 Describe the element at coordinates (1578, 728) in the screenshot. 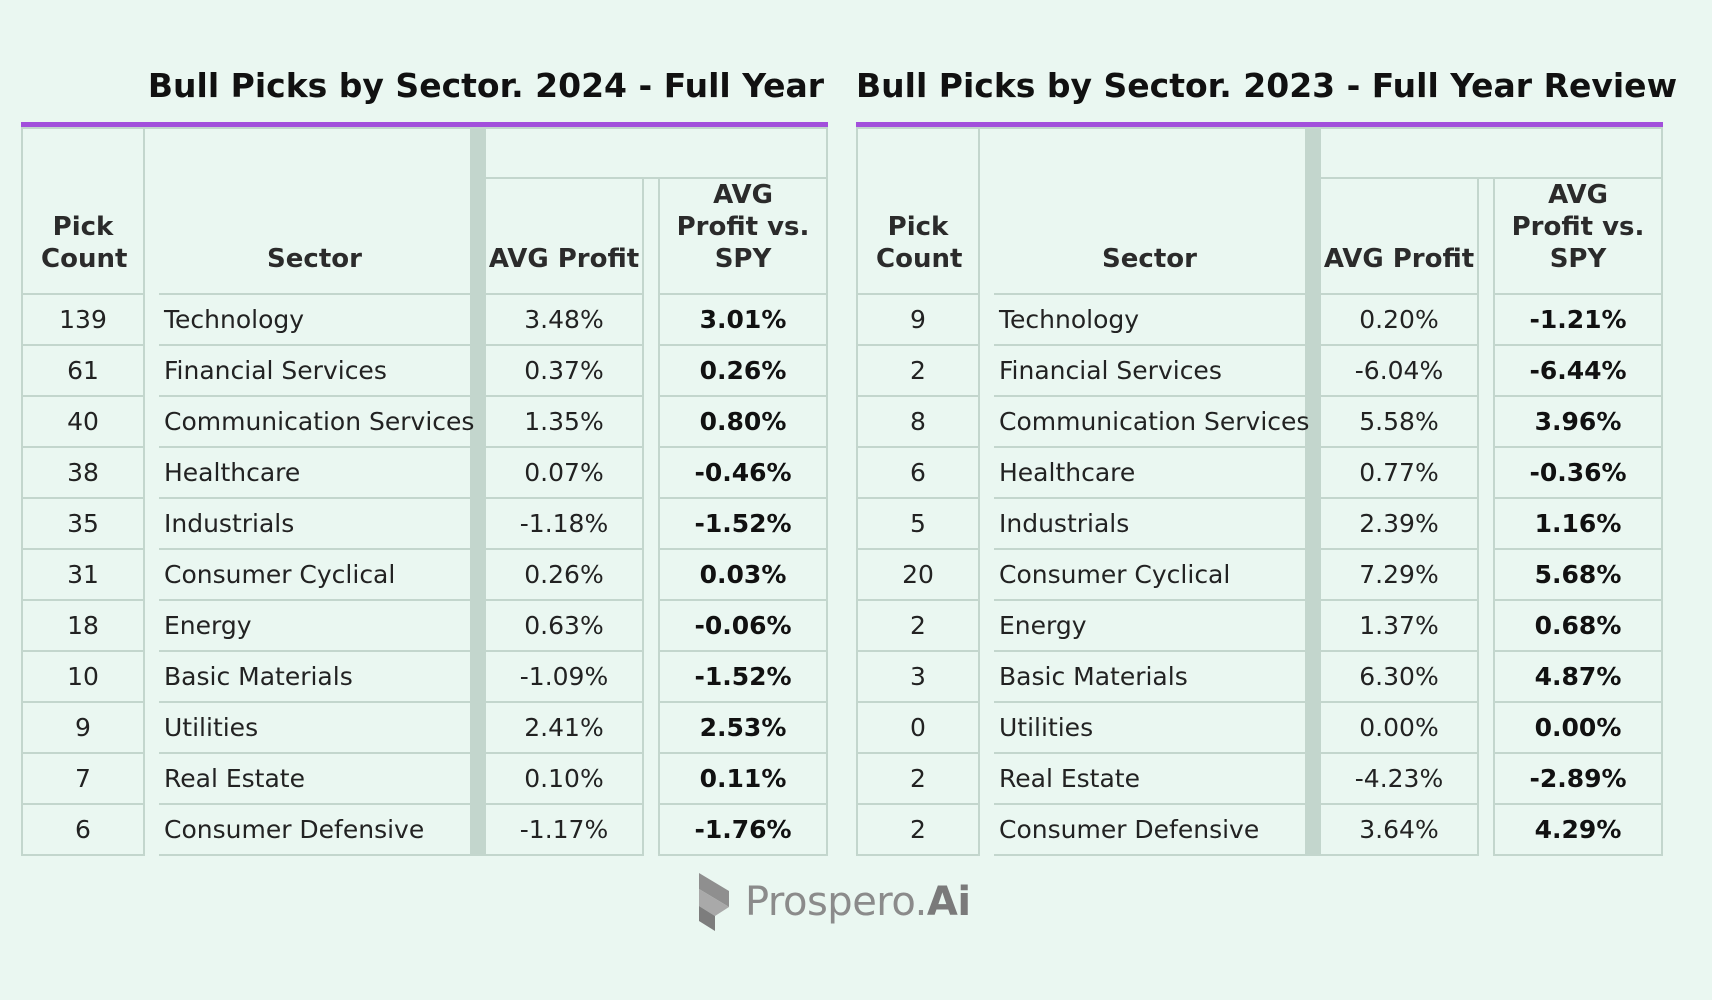

I see `vs-spy-cell: 0.00%` at that location.